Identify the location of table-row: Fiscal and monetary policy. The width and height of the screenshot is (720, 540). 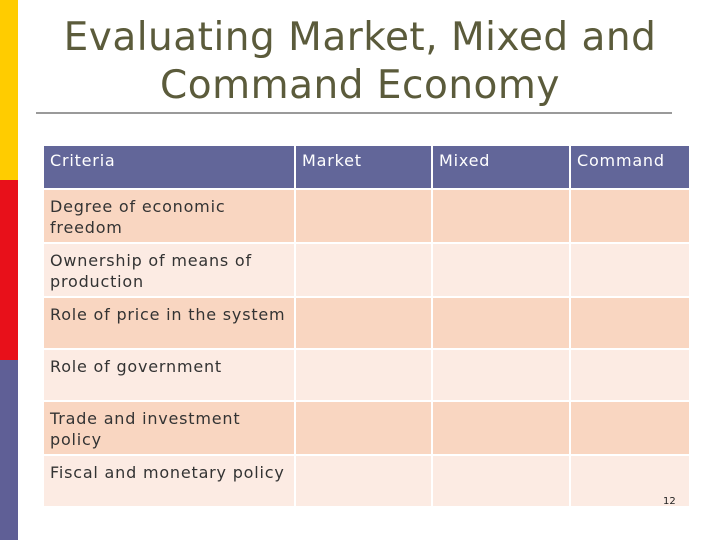
(366, 481).